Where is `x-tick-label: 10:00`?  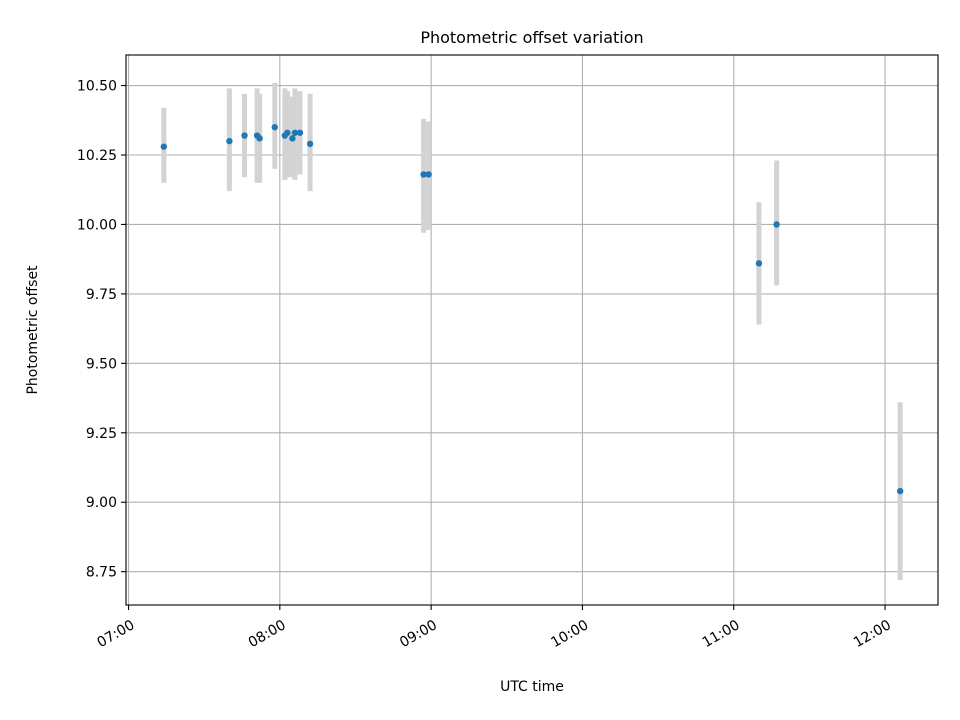
x-tick-label: 10:00 is located at coordinates (569, 634).